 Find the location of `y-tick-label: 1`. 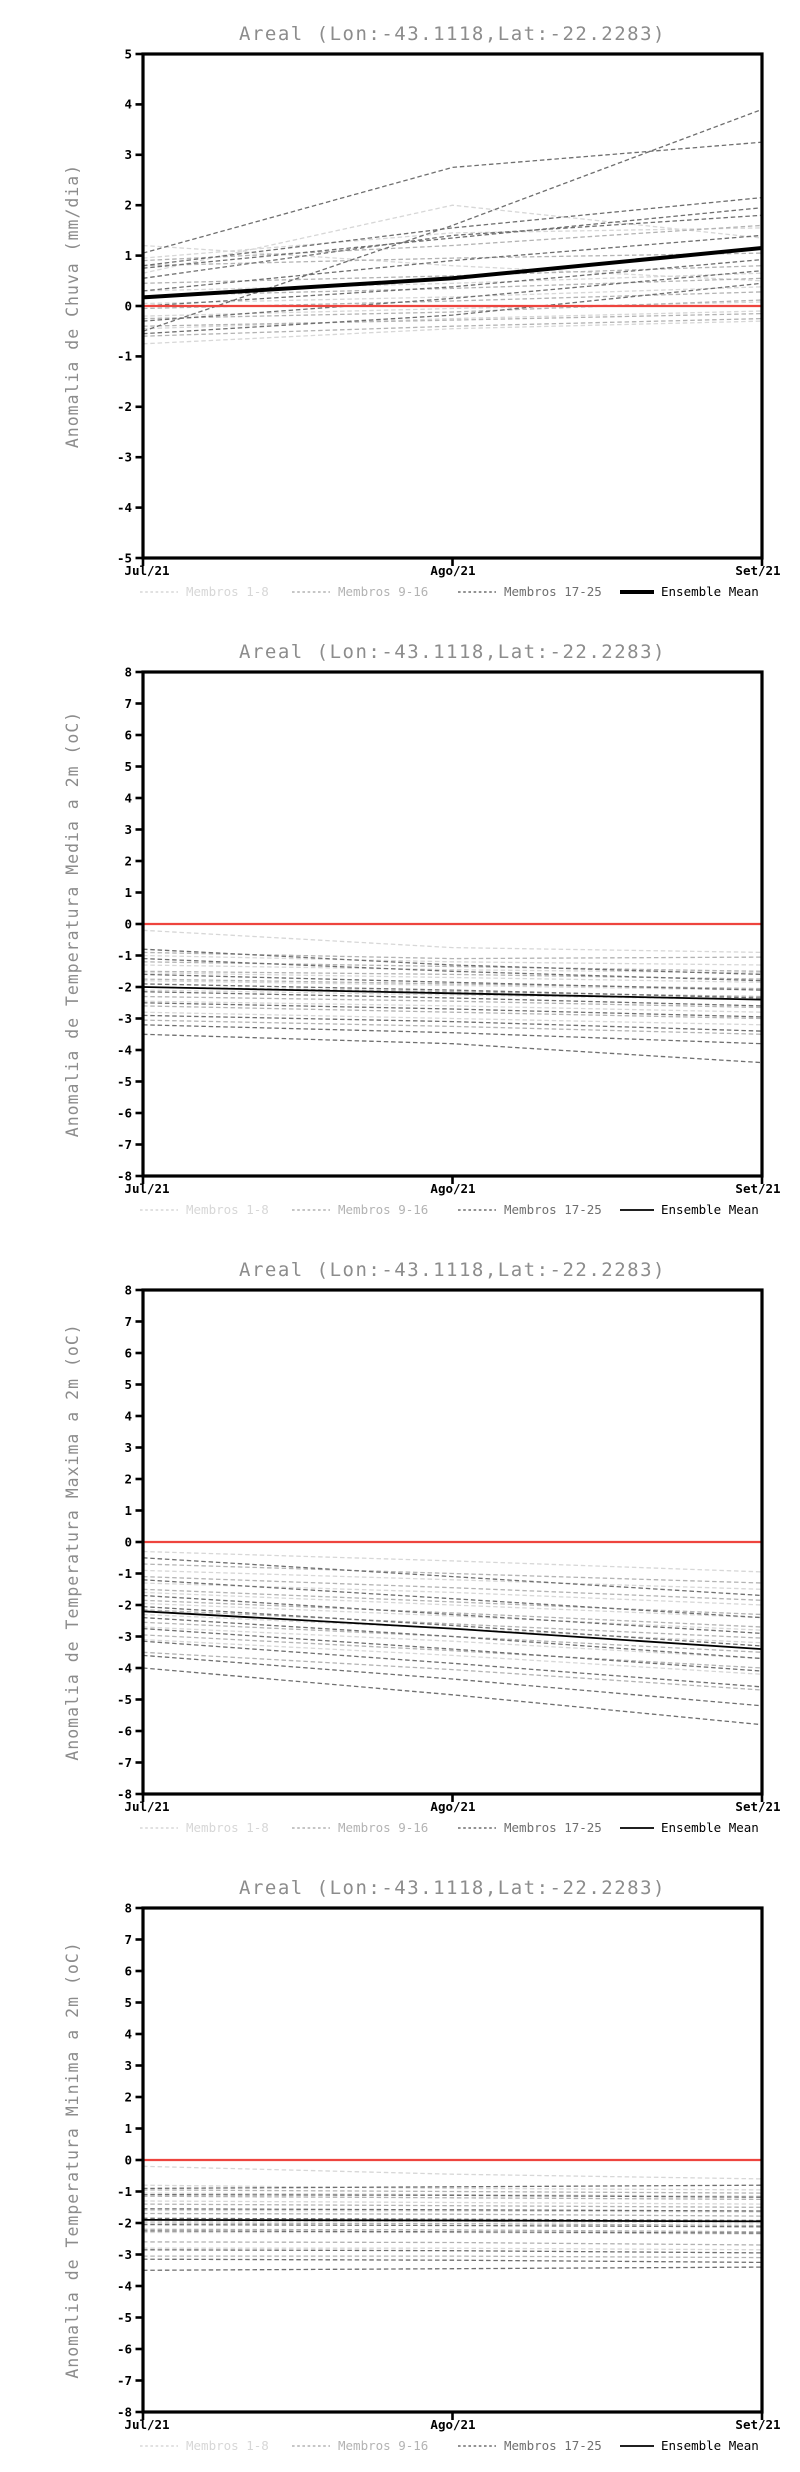

y-tick-label: 1 is located at coordinates (128, 892).